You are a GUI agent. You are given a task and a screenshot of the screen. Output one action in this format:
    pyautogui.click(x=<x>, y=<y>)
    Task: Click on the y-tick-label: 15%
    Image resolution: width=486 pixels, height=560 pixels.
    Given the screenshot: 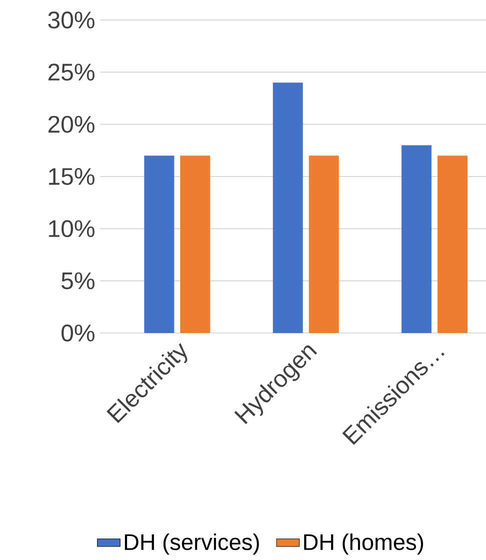 What is the action you would take?
    pyautogui.click(x=71, y=176)
    